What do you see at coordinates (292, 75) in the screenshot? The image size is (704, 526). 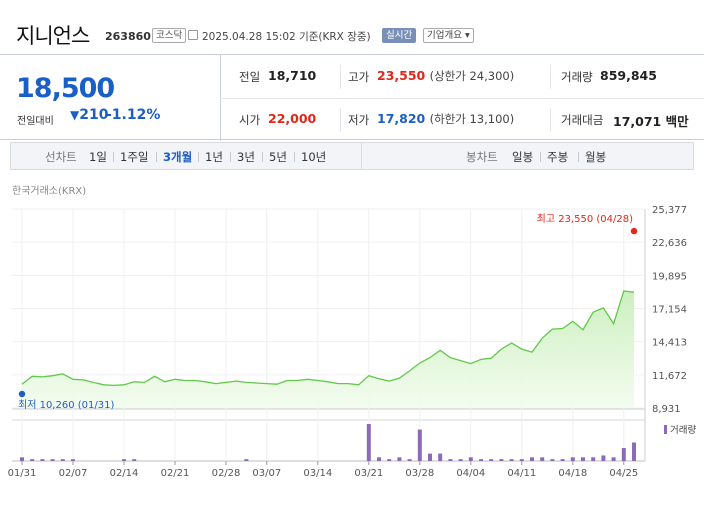 I see `prev-close-value: 18,710` at bounding box center [292, 75].